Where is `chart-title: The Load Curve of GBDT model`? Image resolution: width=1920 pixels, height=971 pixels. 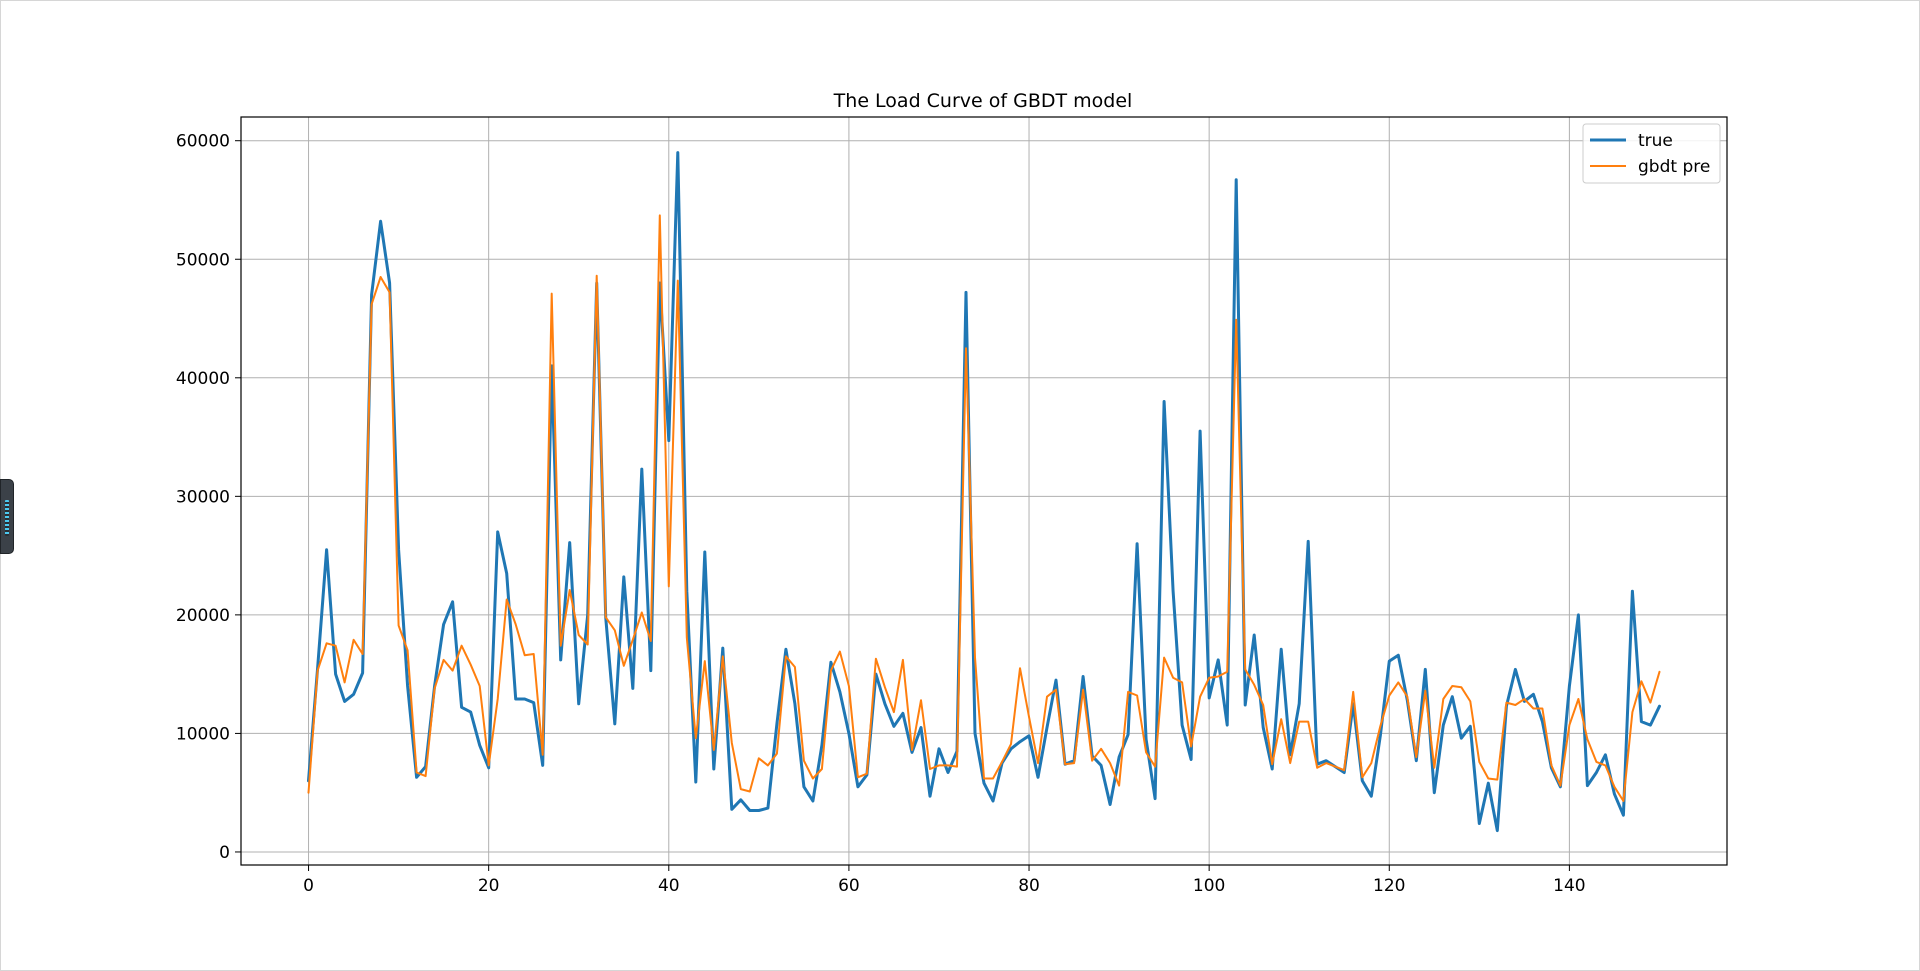 chart-title: The Load Curve of GBDT model is located at coordinates (983, 101).